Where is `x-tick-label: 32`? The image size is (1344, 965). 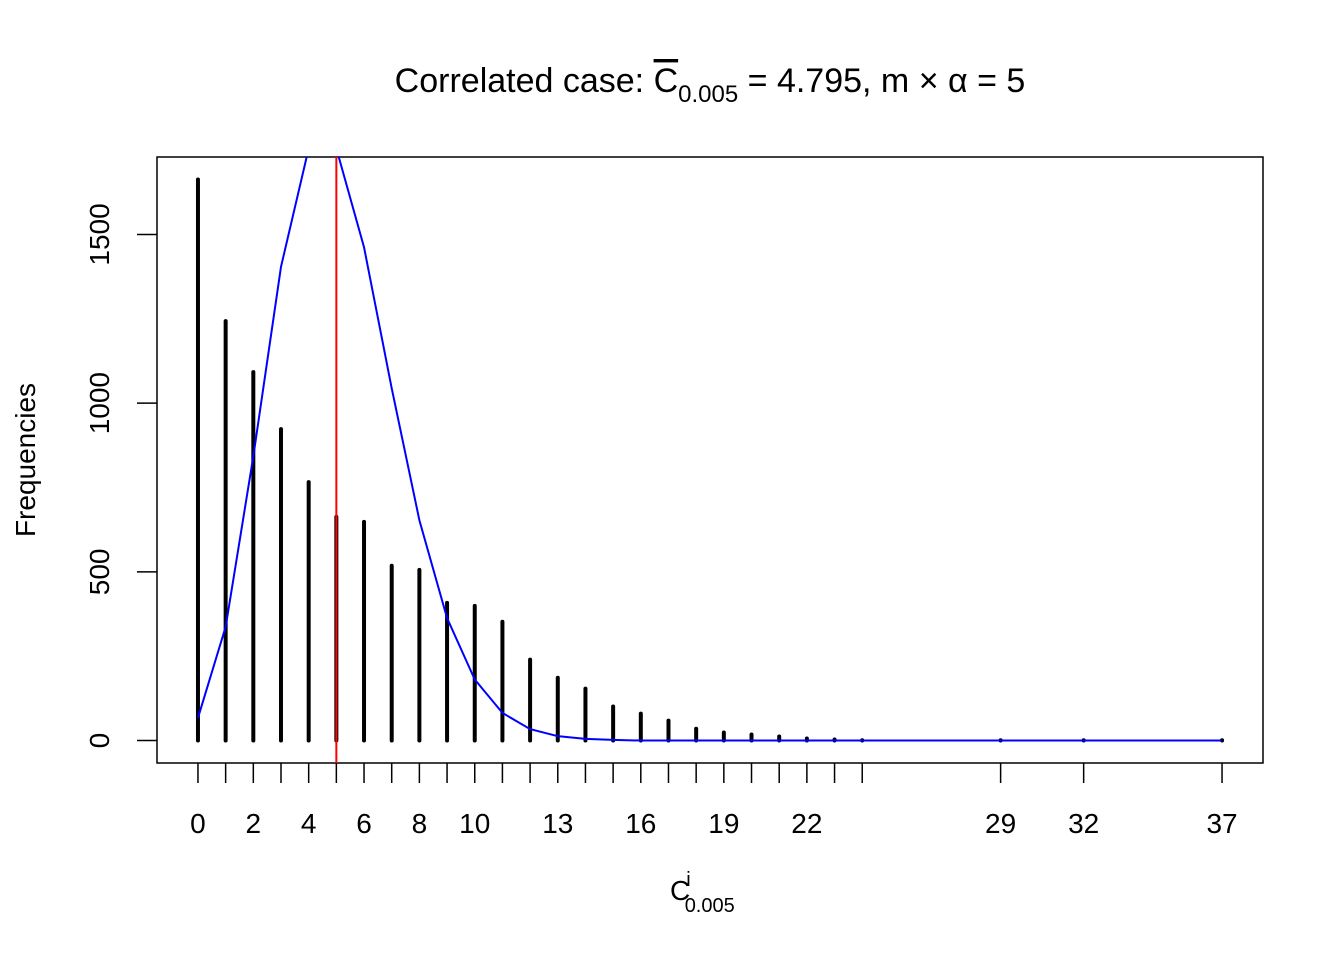 x-tick-label: 32 is located at coordinates (1083, 823).